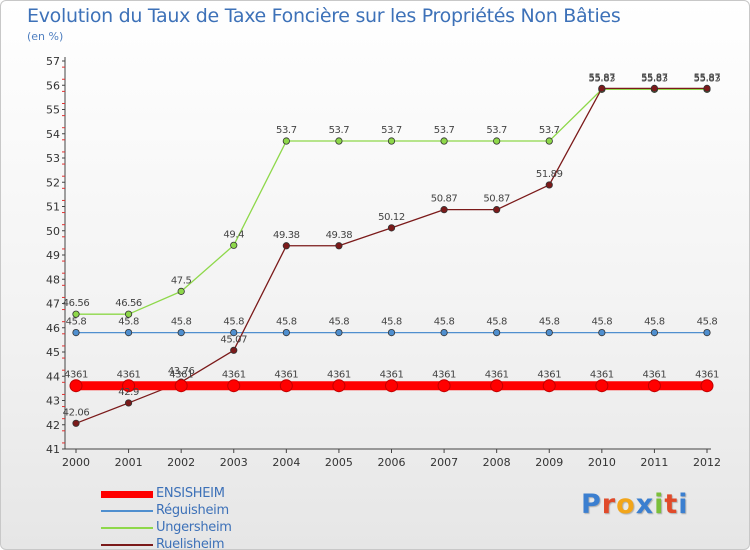  I want to click on data-label: 46.56, so click(76, 303).